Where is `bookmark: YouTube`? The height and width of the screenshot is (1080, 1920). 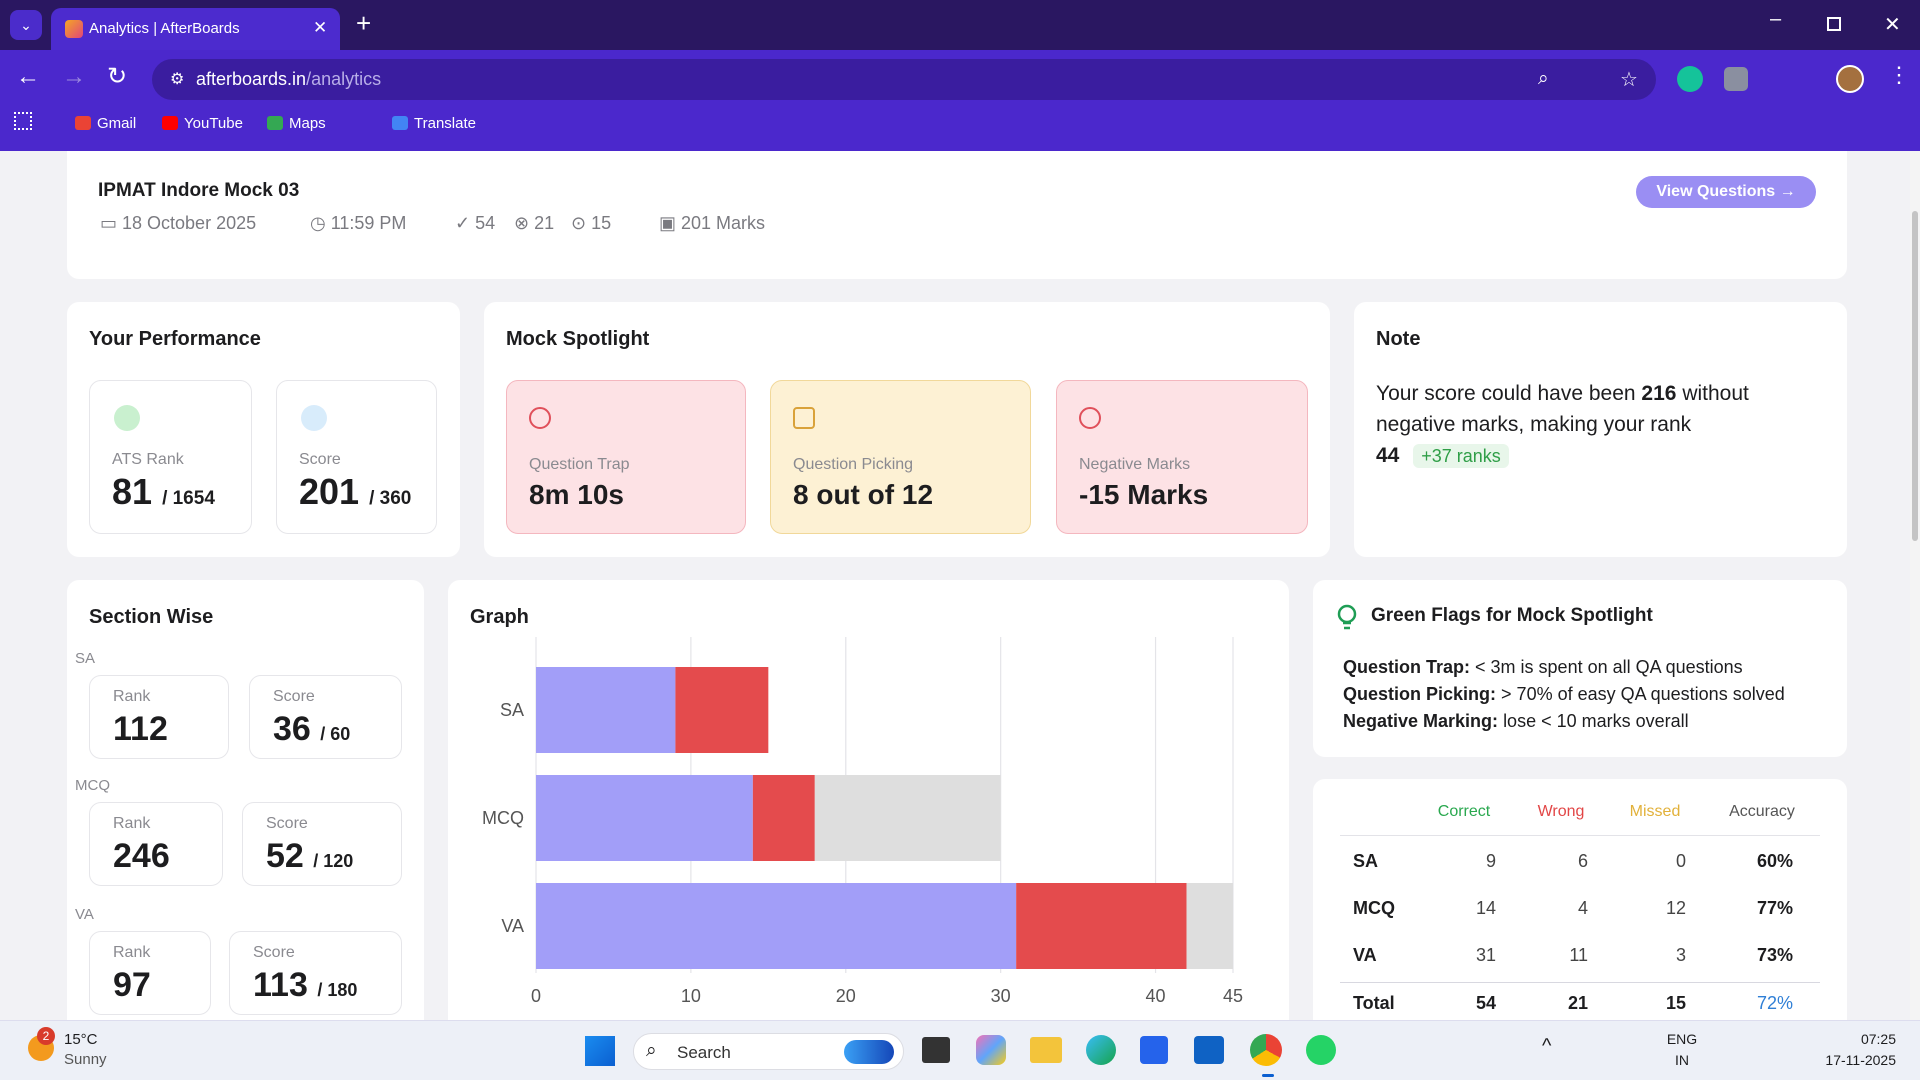
bookmark: YouTube is located at coordinates (202, 123).